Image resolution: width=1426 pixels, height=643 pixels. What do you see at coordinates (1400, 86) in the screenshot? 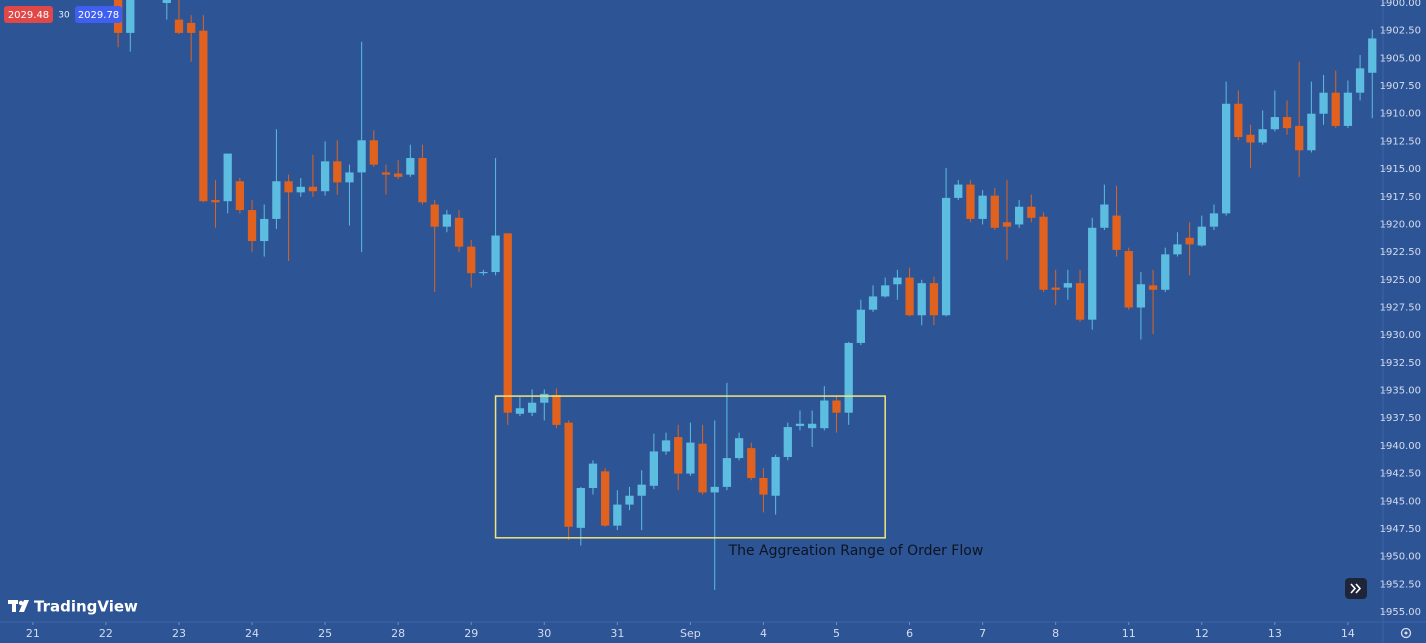
I see `y-tick-label: 1907.50` at bounding box center [1400, 86].